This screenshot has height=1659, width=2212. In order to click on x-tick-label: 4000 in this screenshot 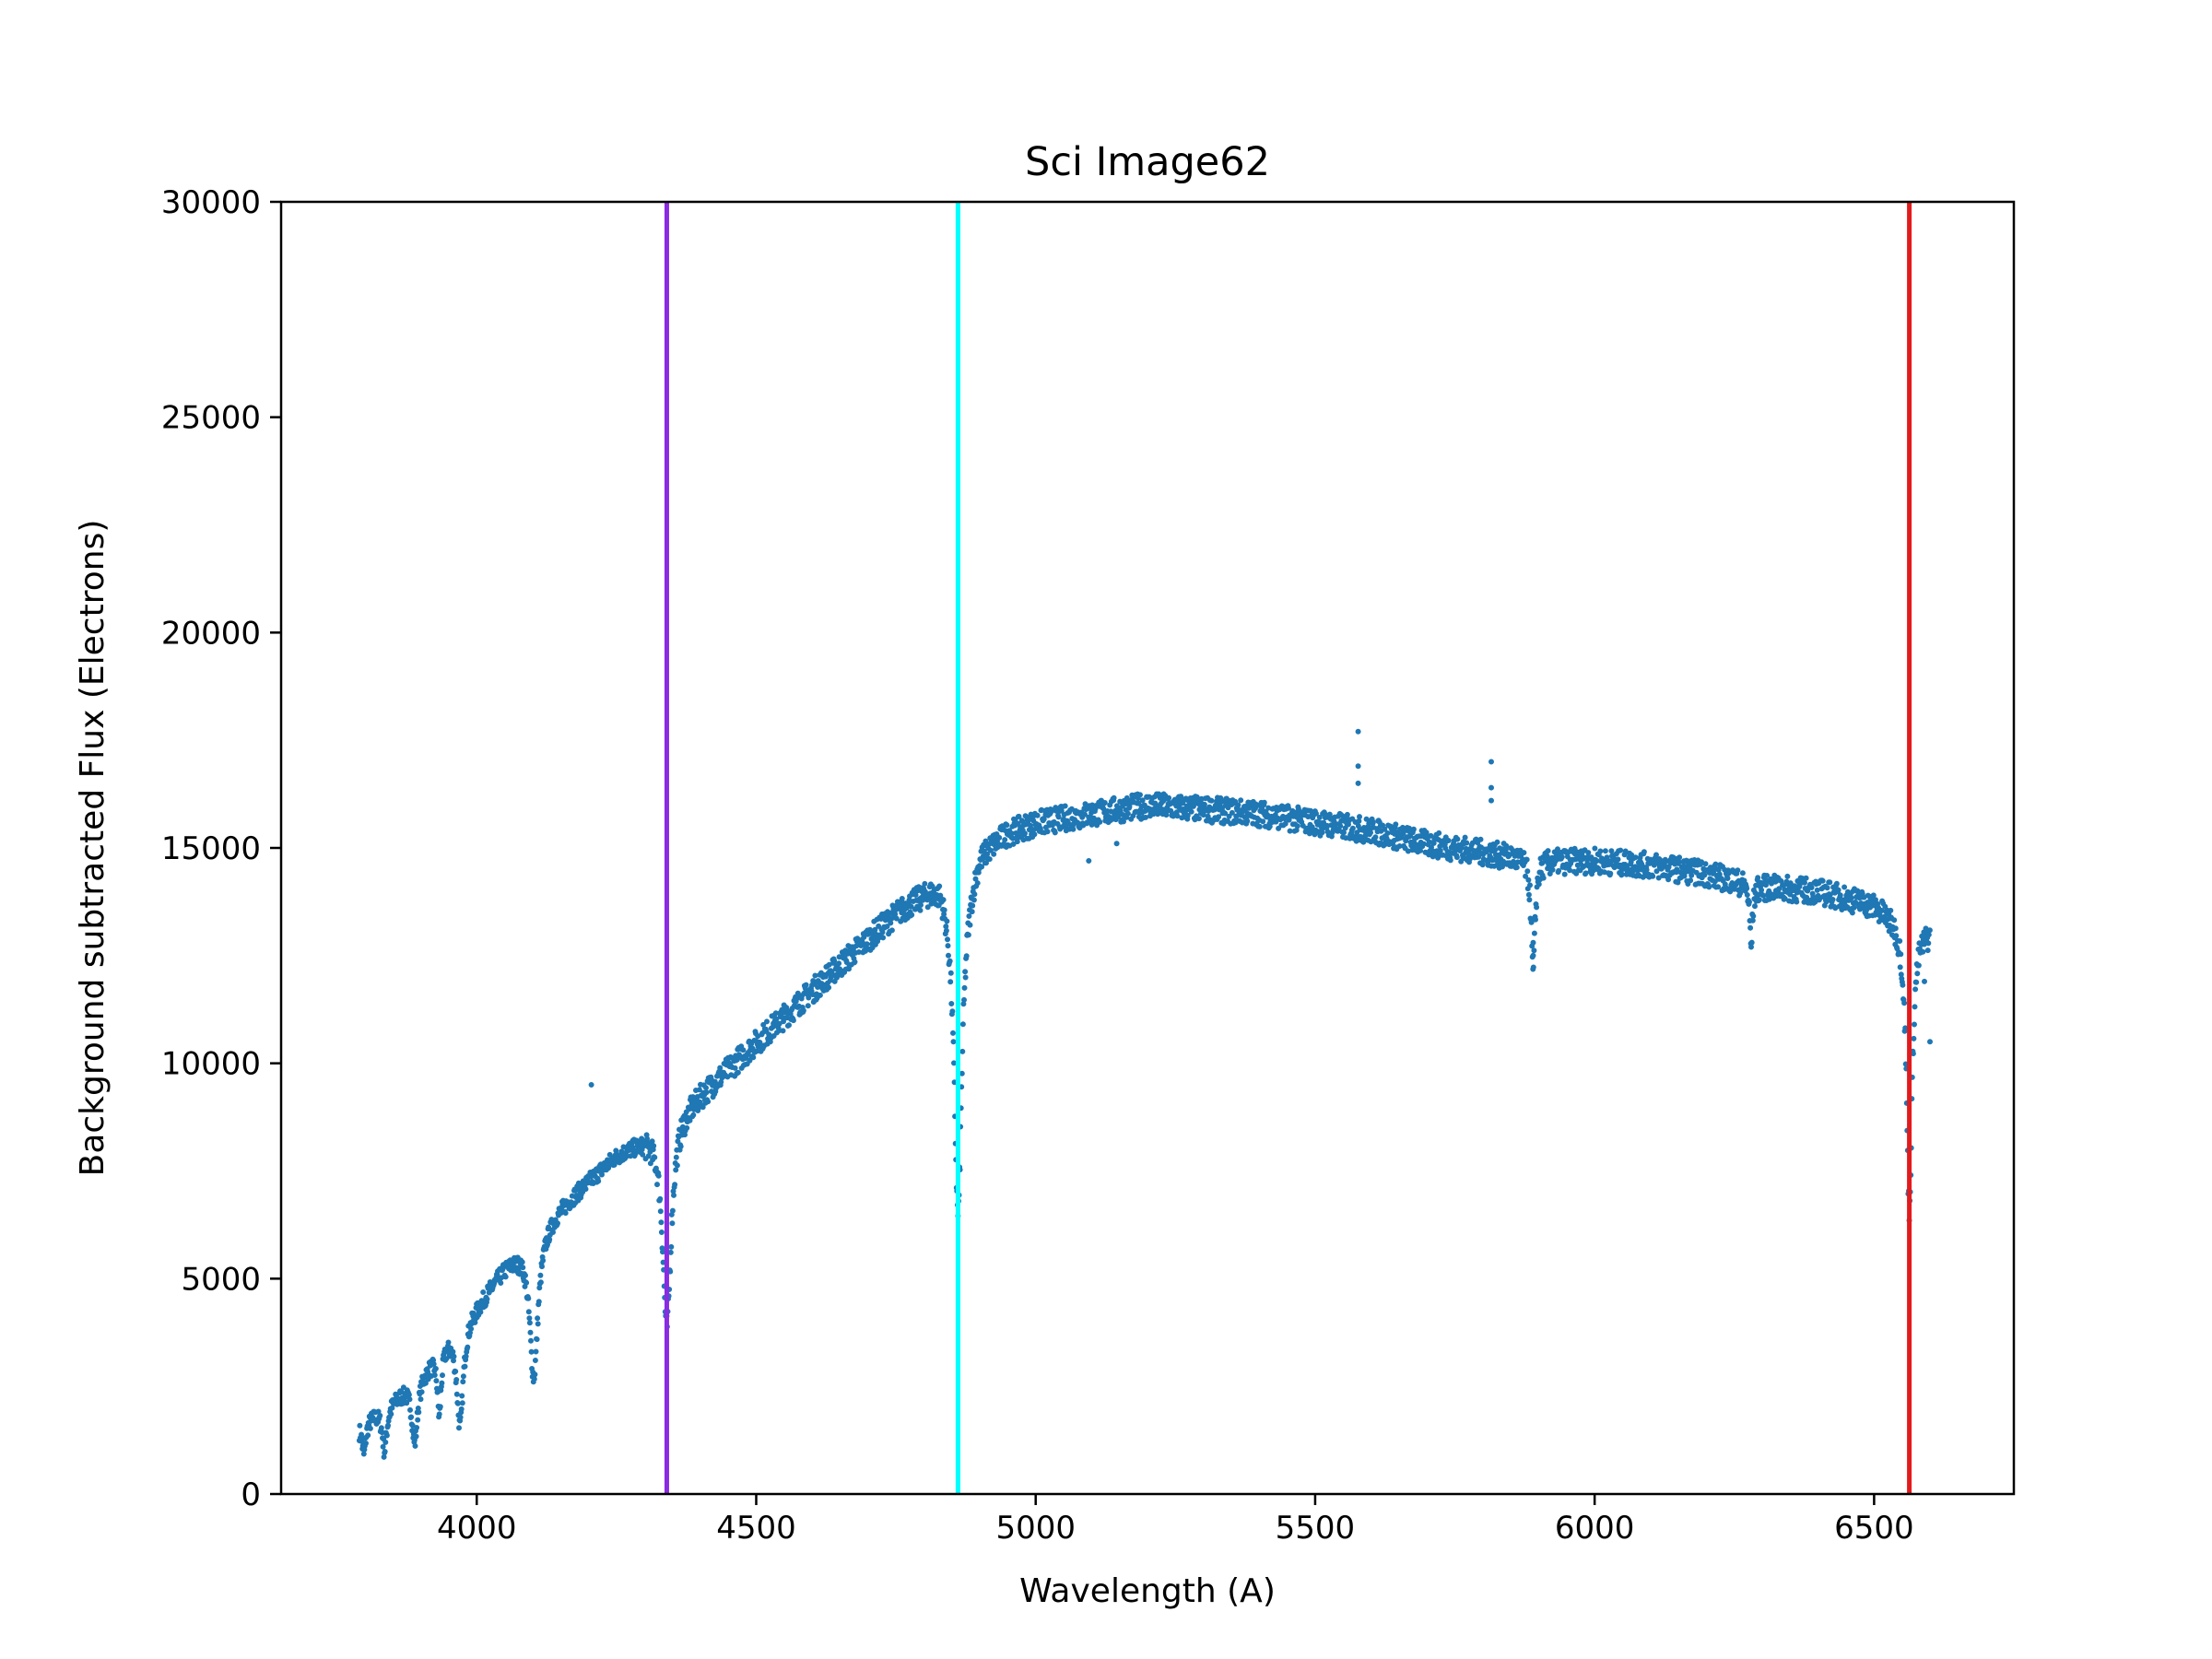, I will do `click(477, 1528)`.